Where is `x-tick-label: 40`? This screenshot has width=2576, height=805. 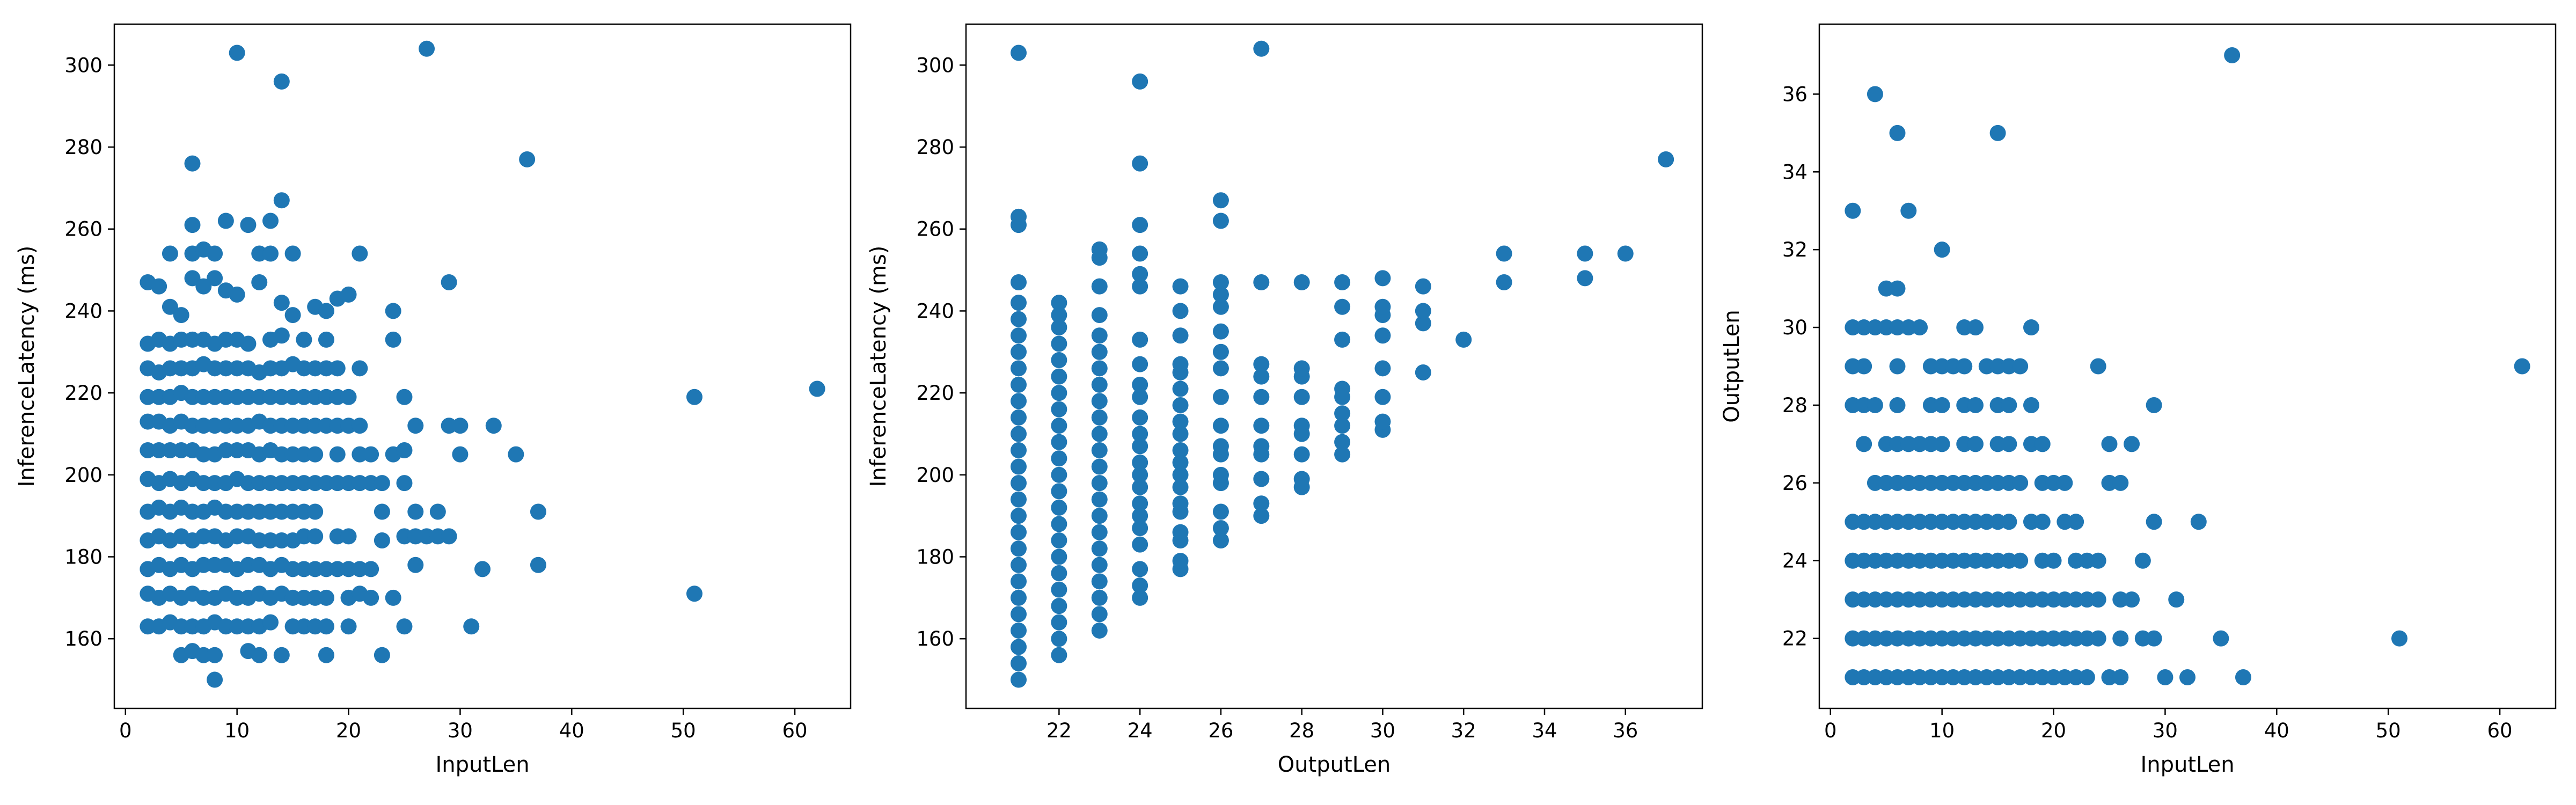
x-tick-label: 40 is located at coordinates (2276, 730).